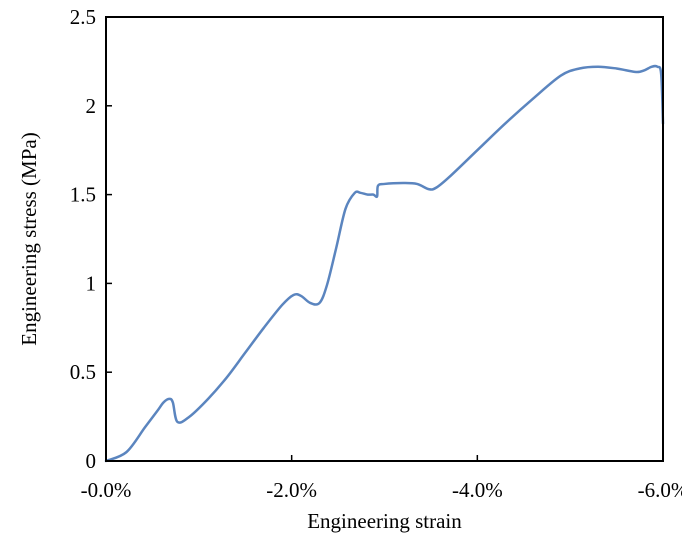  I want to click on x-axis-title: Engineering strain, so click(384, 521).